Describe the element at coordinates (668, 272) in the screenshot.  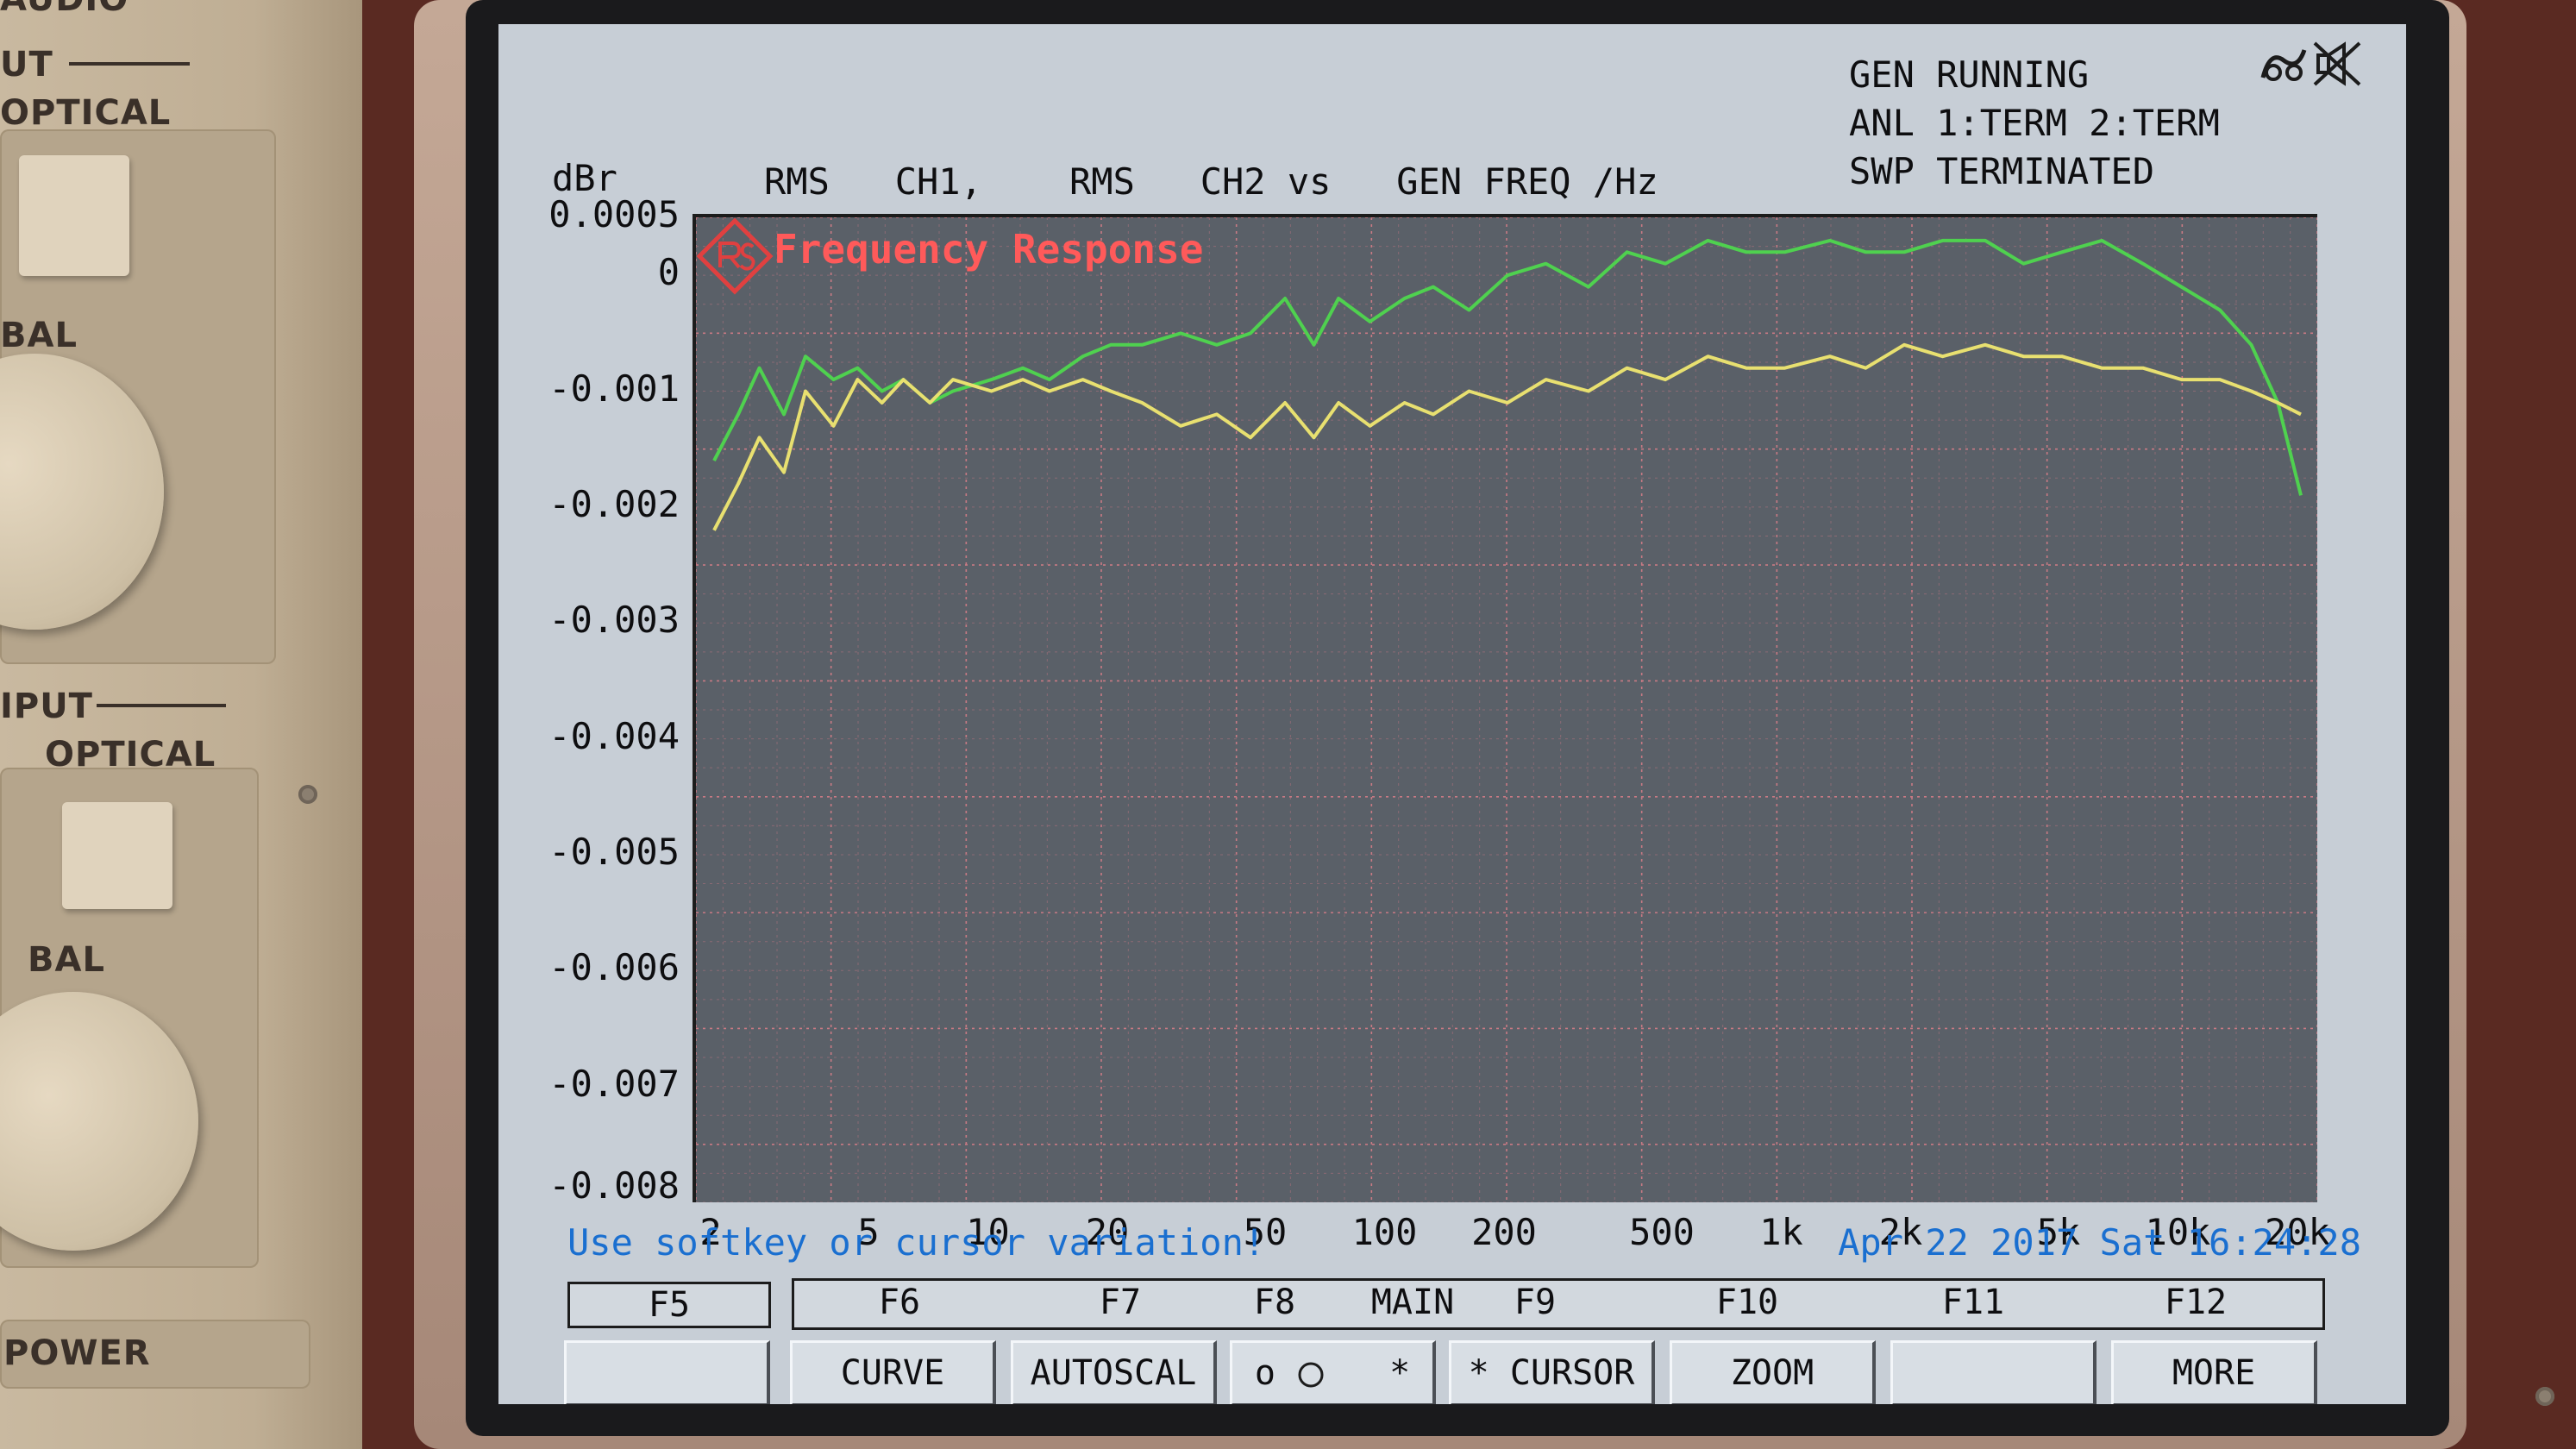
I see `y-tick-label: 0` at that location.